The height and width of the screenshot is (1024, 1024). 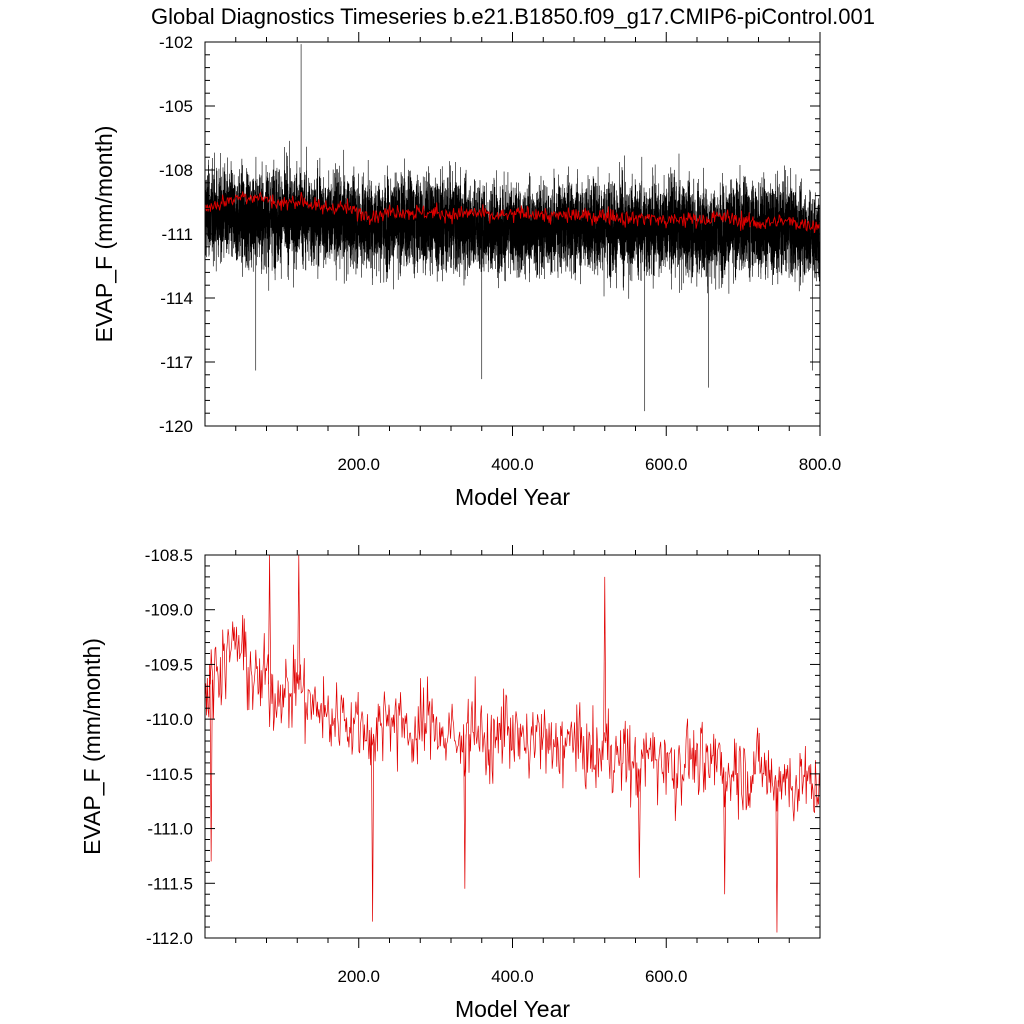 What do you see at coordinates (169, 774) in the screenshot?
I see `y-tick-label: -110.5` at bounding box center [169, 774].